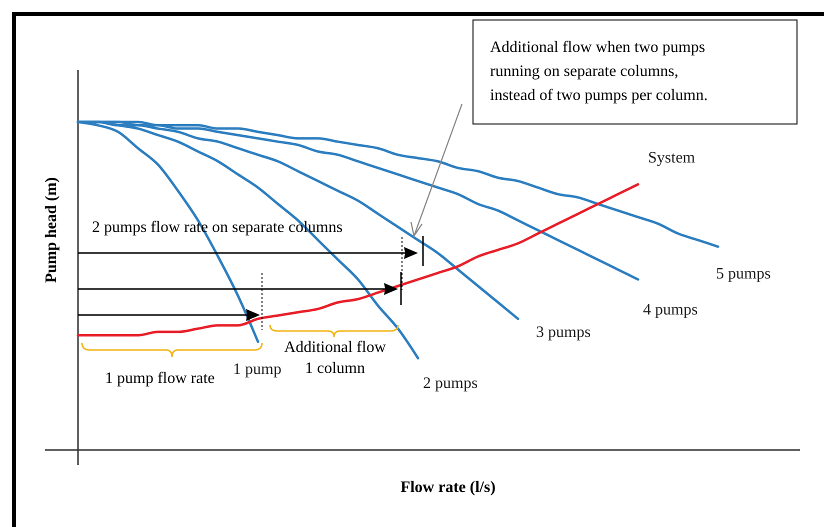 The image size is (824, 527). Describe the element at coordinates (672, 157) in the screenshot. I see `series-label: System` at that location.